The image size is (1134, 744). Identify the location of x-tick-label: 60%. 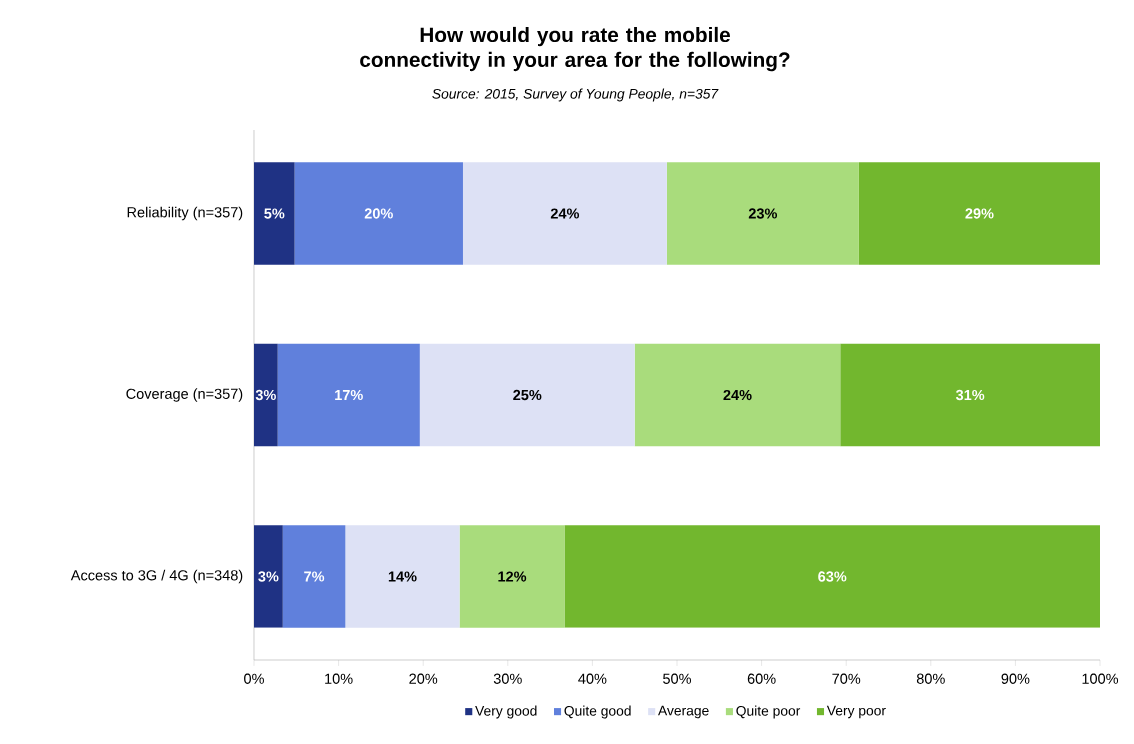
(761, 678).